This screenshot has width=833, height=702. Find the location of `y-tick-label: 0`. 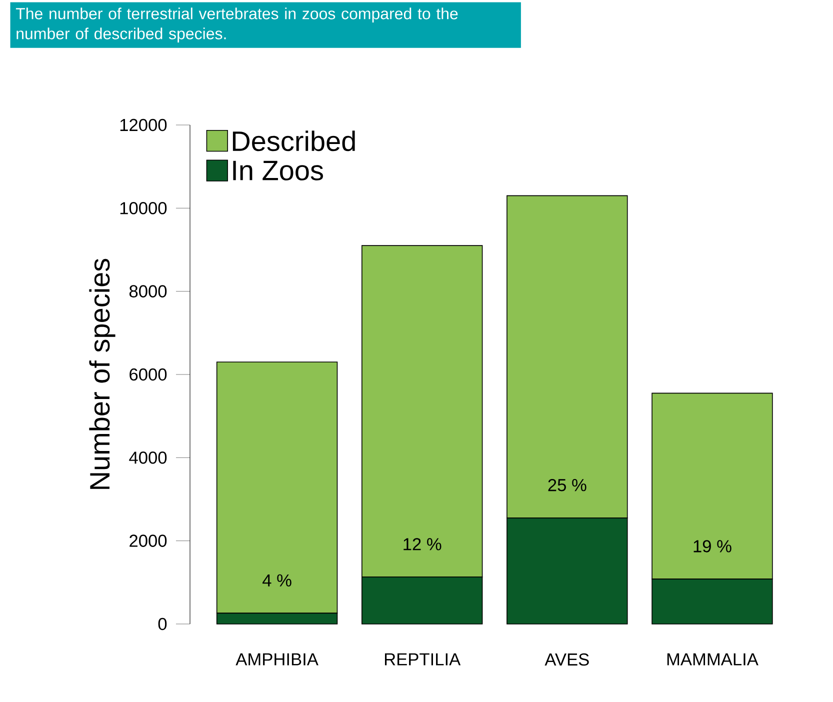

y-tick-label: 0 is located at coordinates (162, 624).